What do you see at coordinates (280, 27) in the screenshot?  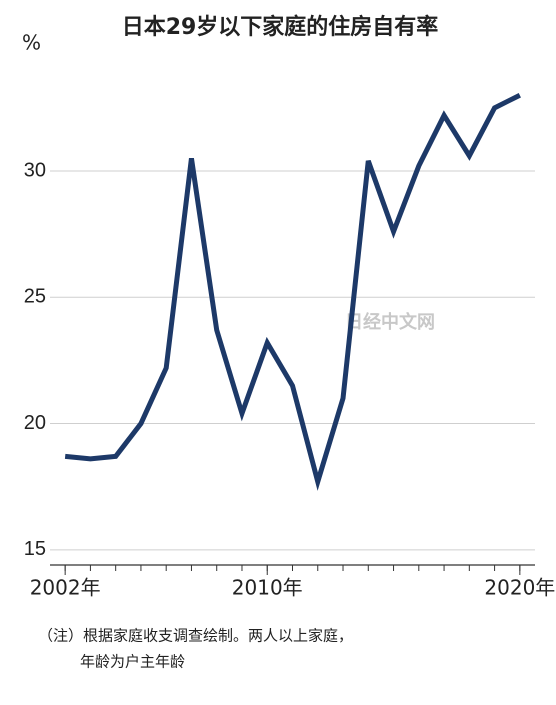 I see `chart-title: 日本29岁以下家庭的住房自有率` at bounding box center [280, 27].